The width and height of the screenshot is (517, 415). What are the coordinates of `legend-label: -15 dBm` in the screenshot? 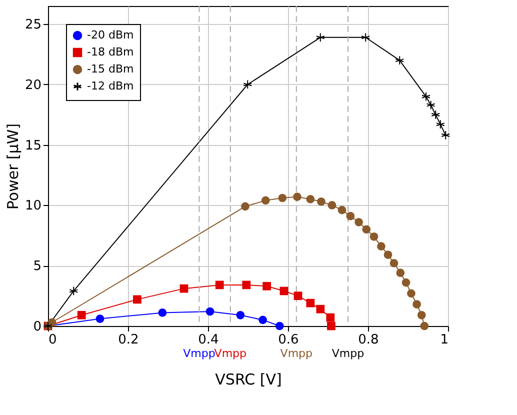 It's located at (110, 69).